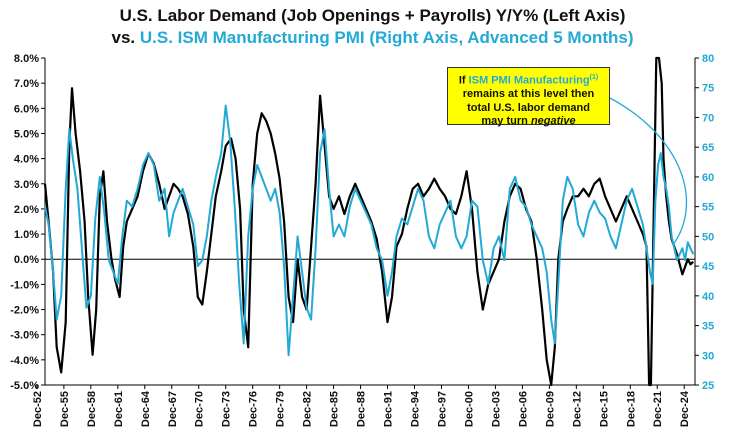 This screenshot has height=438, width=745. Describe the element at coordinates (362, 409) in the screenshot. I see `x-tick-label: Dec-88` at that location.